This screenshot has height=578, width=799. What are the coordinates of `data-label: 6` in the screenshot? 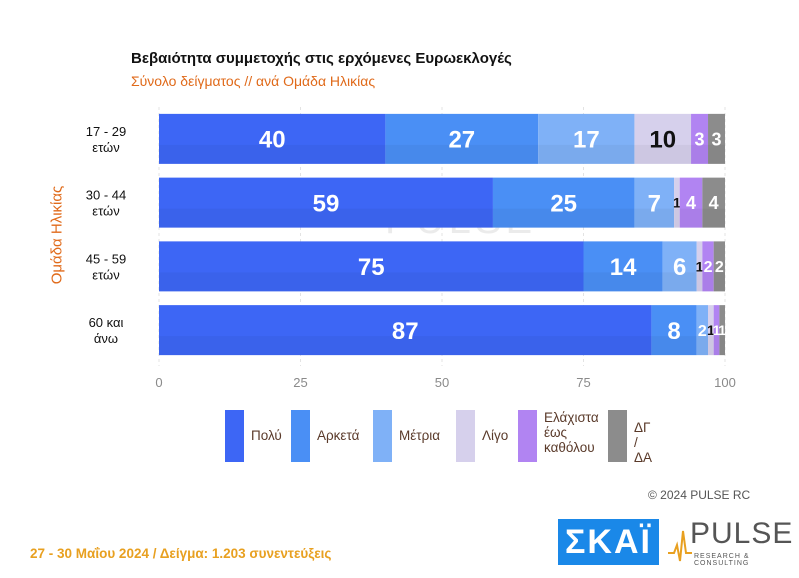 It's located at (679, 267).